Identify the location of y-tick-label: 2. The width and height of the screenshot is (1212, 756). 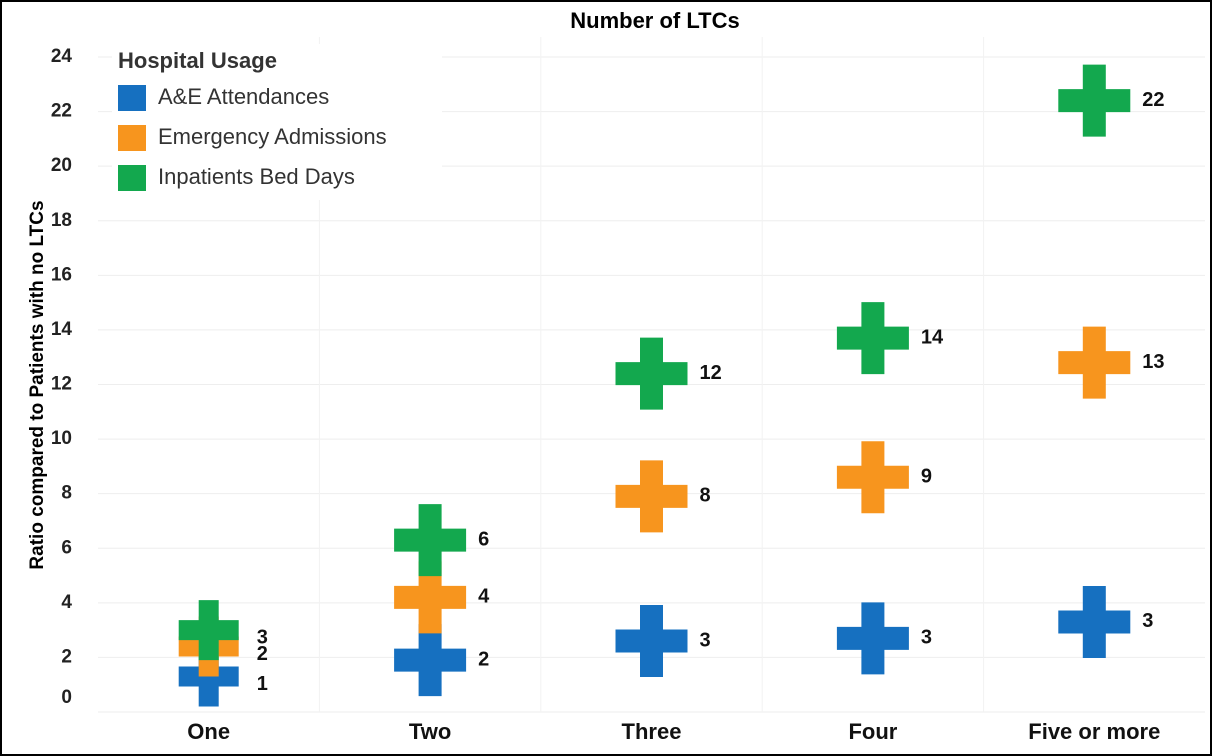
(66, 656).